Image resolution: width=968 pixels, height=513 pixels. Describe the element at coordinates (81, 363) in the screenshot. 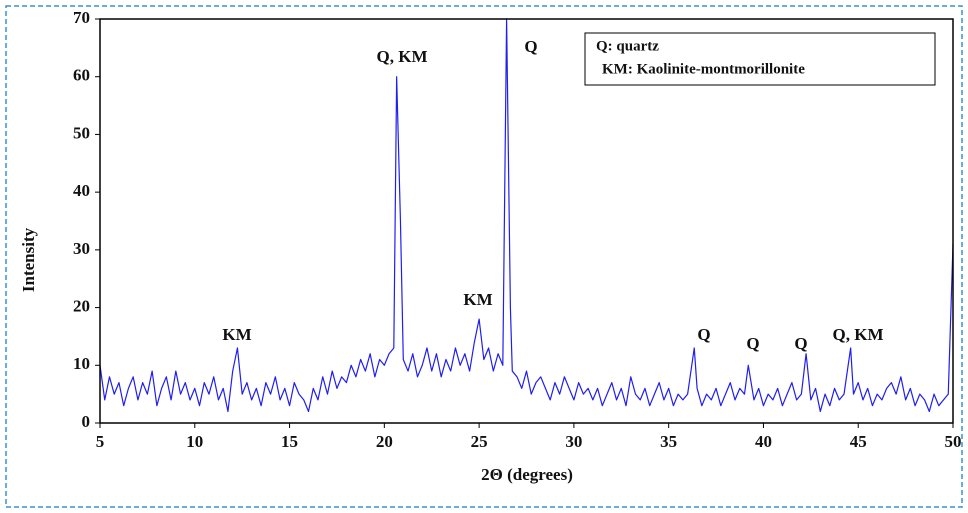

I see `y-tick-label: 10` at that location.